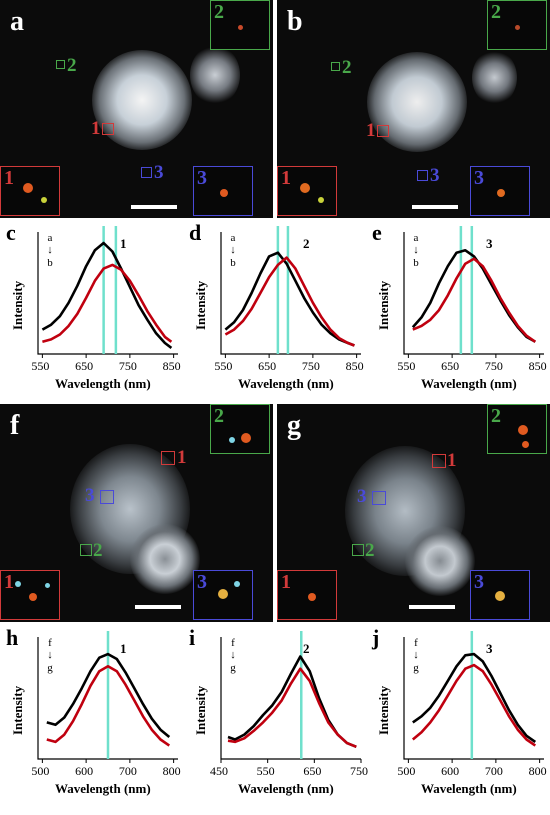 The height and width of the screenshot is (815, 550). What do you see at coordinates (15, 425) in the screenshot?
I see `panel-label-f: f` at bounding box center [15, 425].